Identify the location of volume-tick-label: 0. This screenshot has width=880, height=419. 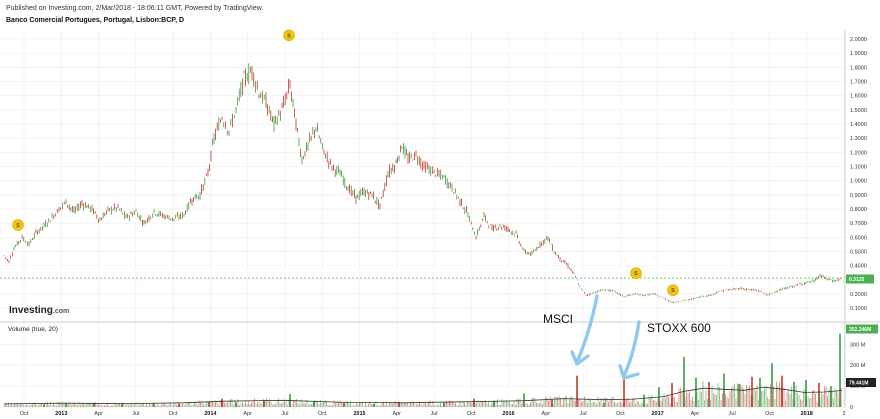
(851, 408).